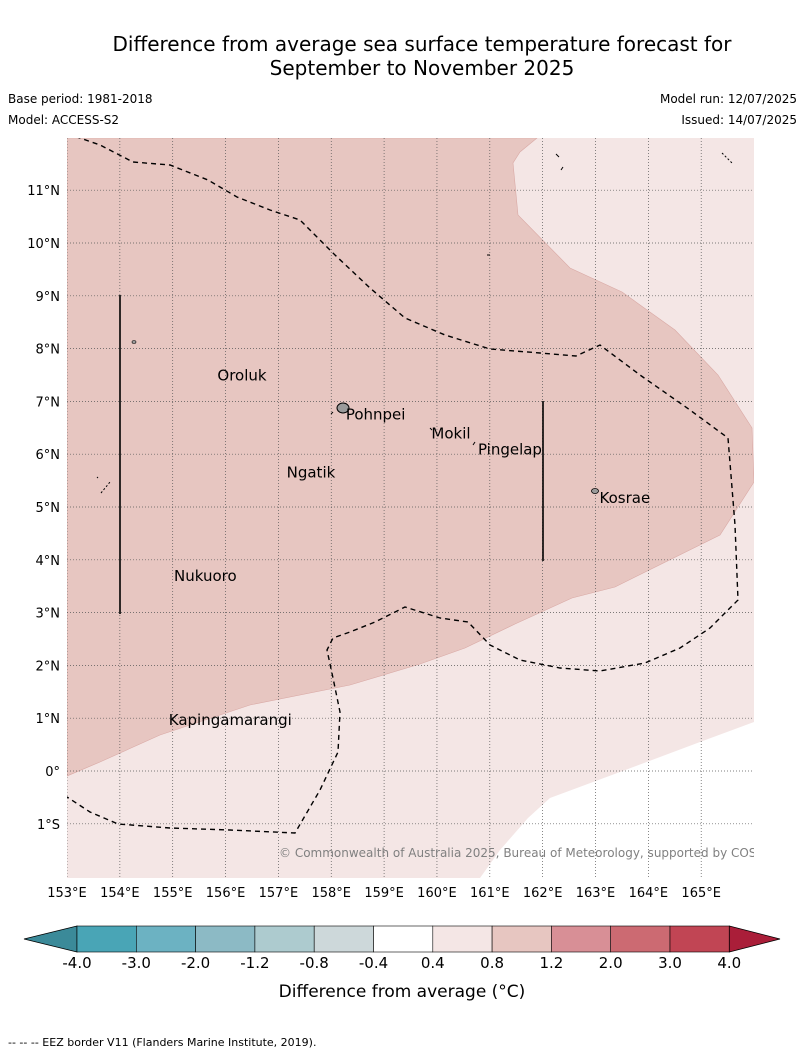 This screenshot has width=804, height=1058. Describe the element at coordinates (230, 720) in the screenshot. I see `place-label-kapingamarangi: Kapingamarangi` at that location.